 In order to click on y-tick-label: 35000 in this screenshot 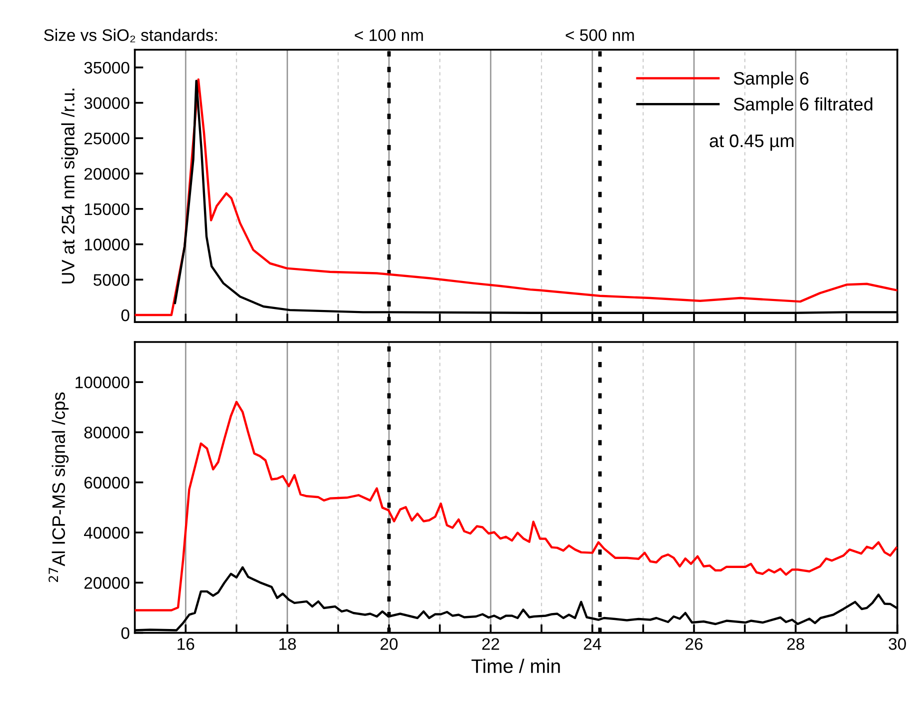, I will do `click(107, 68)`.